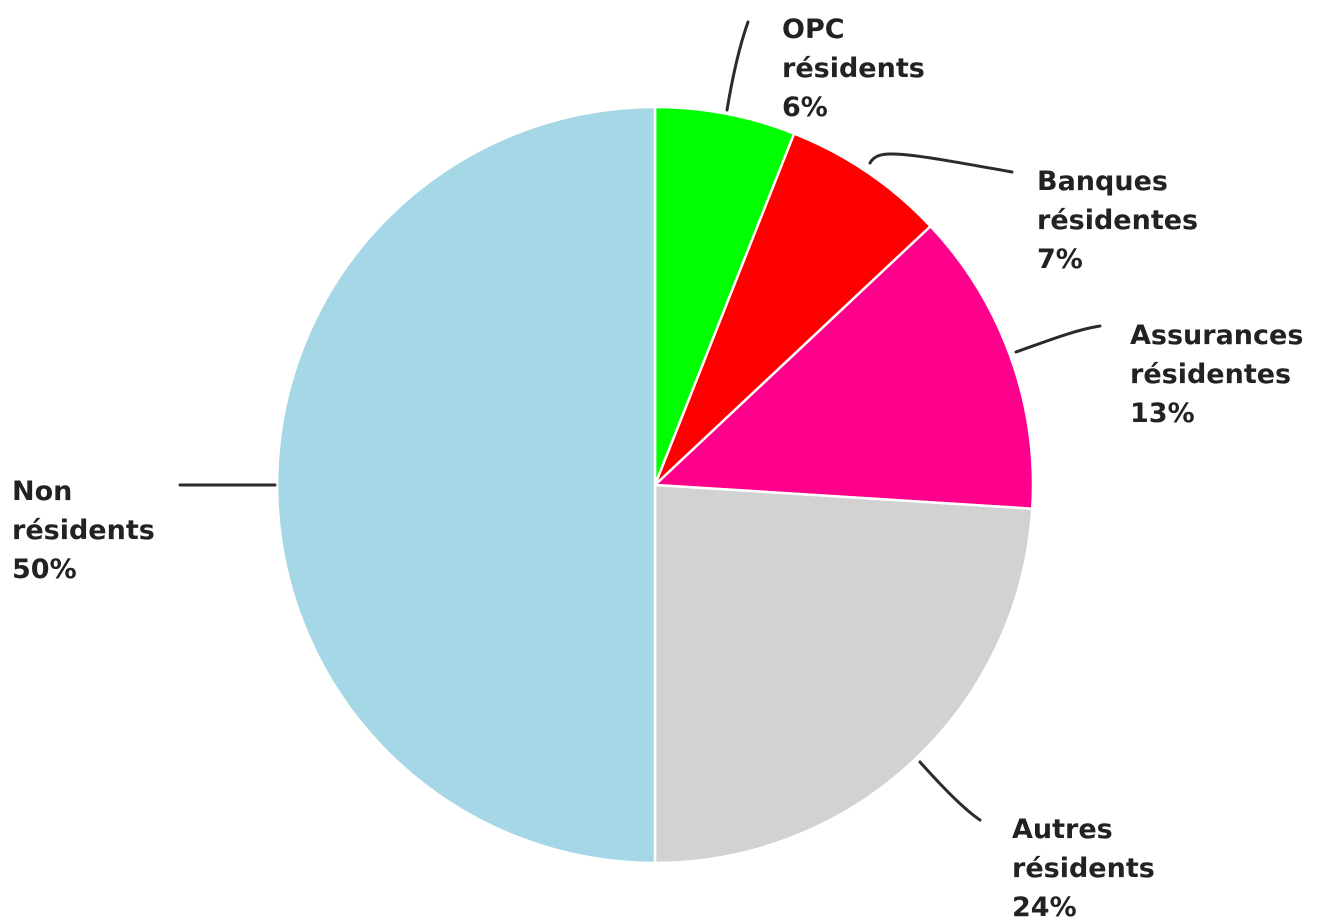 This screenshot has width=1330, height=919. What do you see at coordinates (88, 530) in the screenshot?
I see `label-non-residents: Non résidents 50%` at bounding box center [88, 530].